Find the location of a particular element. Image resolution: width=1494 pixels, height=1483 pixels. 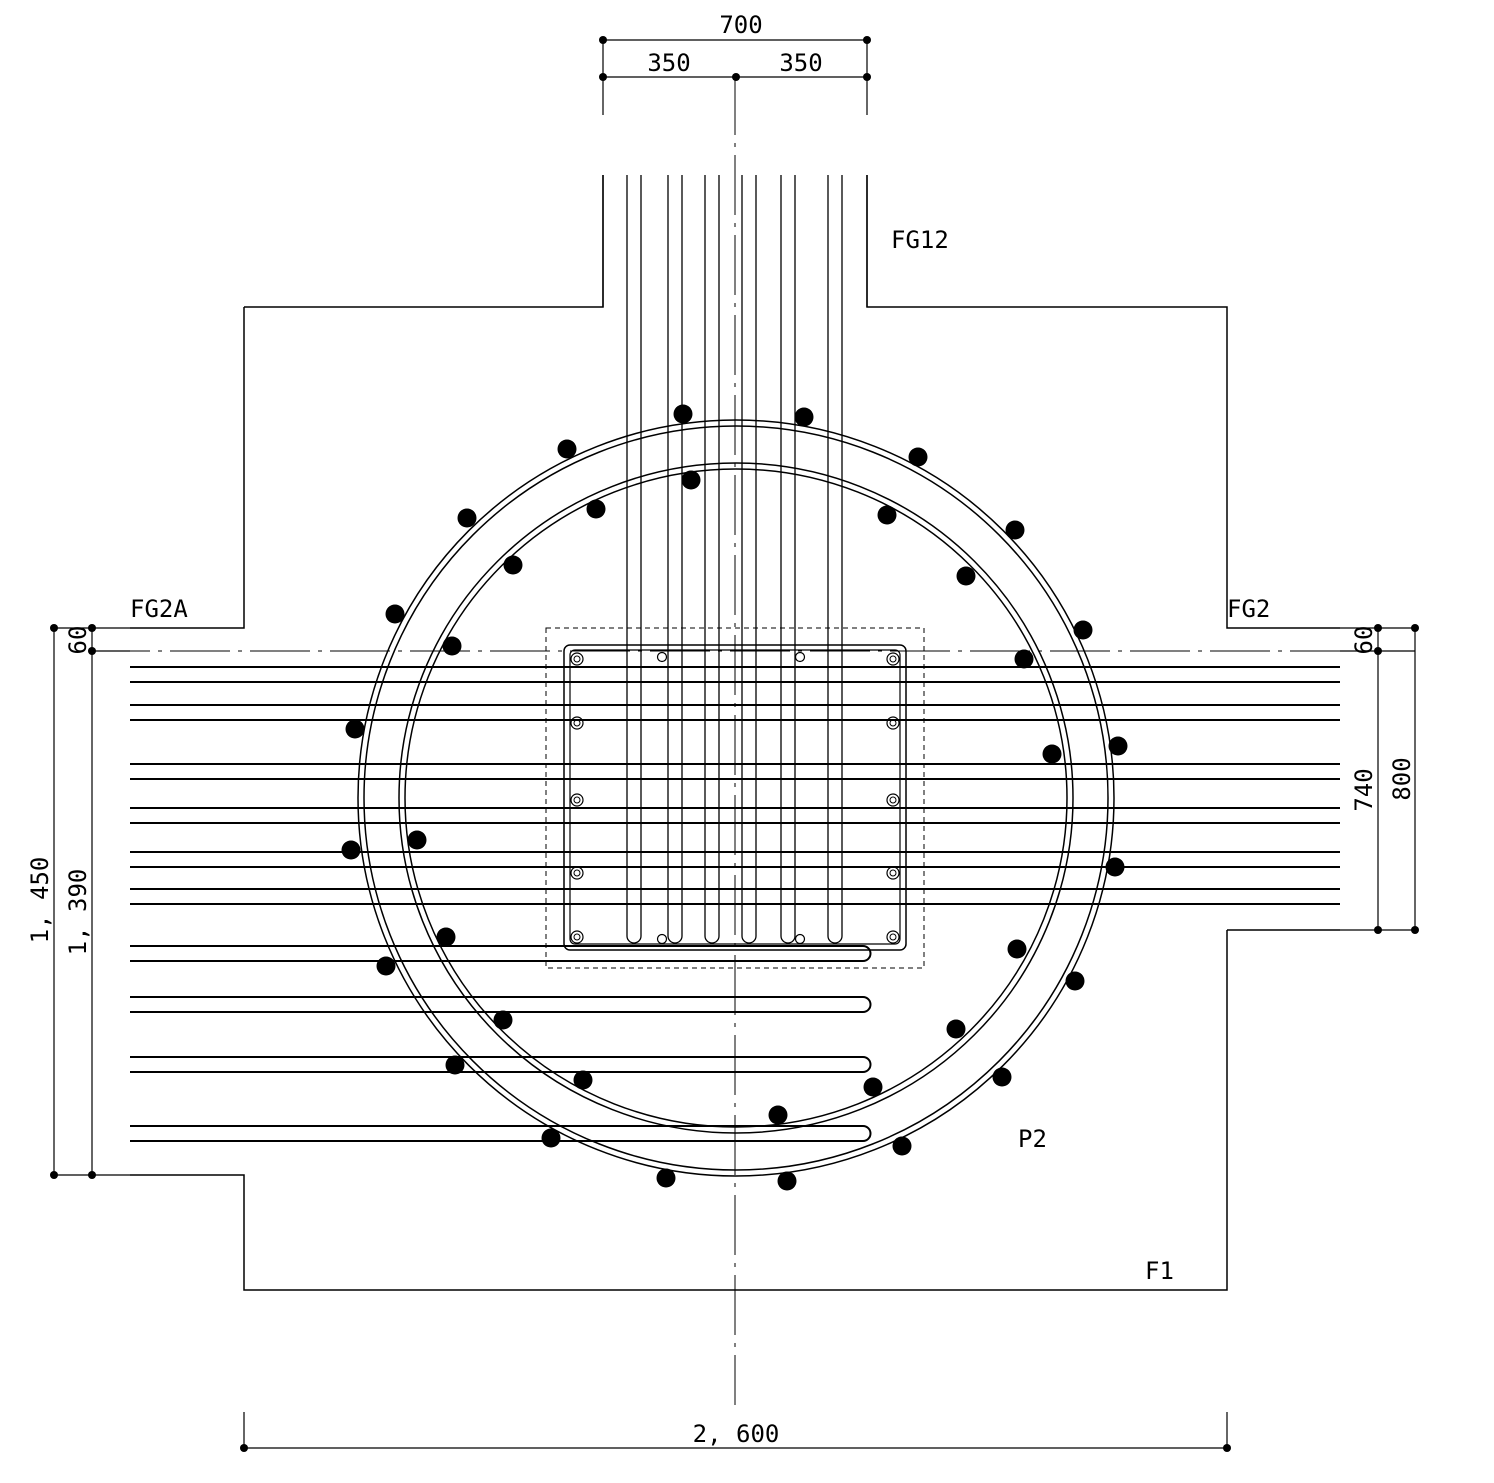

column-bars is located at coordinates (735, 798).